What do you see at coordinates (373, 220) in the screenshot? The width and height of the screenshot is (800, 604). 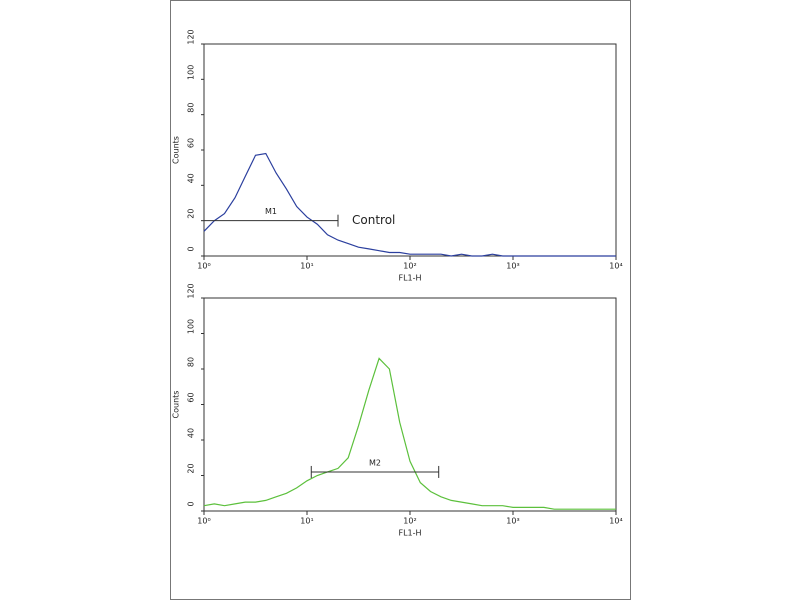 I see `annotation: Control` at bounding box center [373, 220].